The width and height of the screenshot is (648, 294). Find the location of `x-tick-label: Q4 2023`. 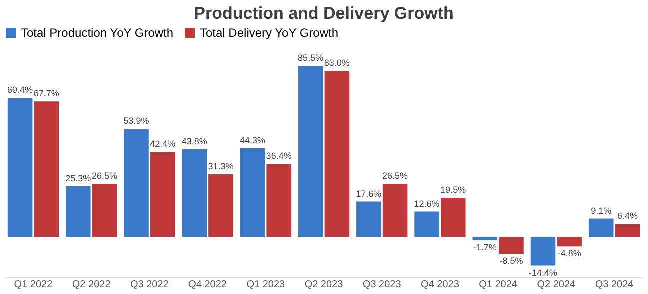

x-tick-label: Q4 2023 is located at coordinates (440, 285).